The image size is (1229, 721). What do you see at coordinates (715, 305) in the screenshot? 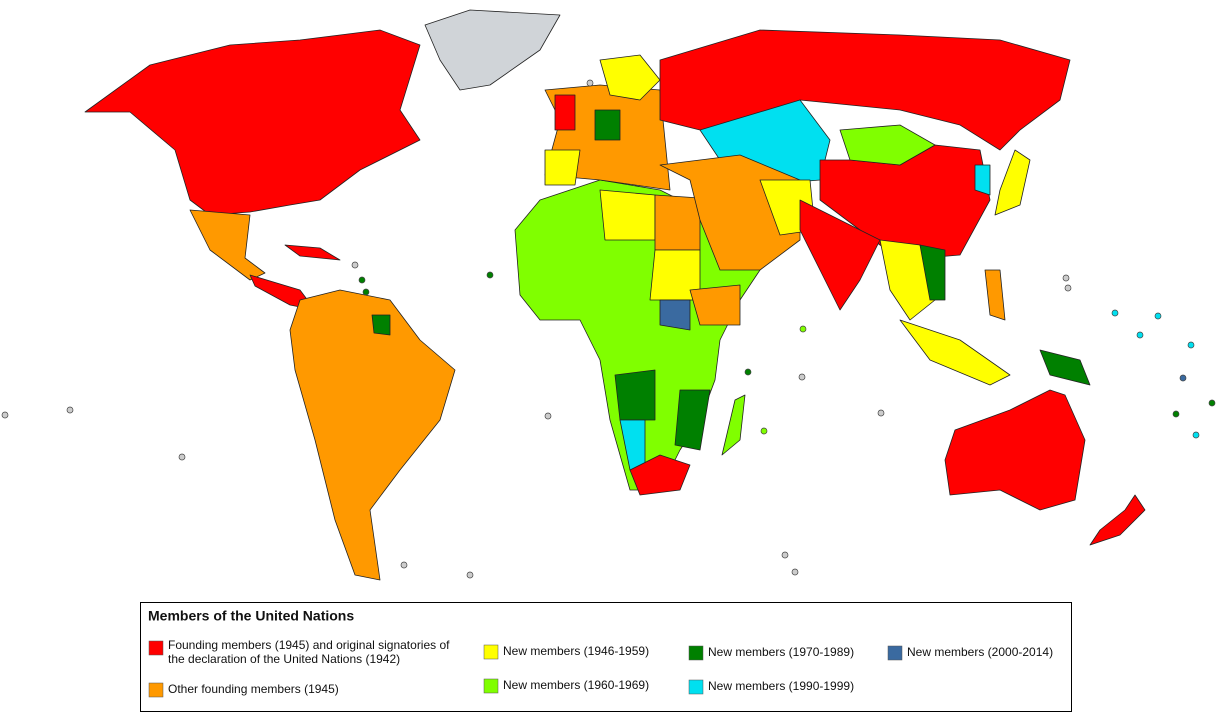
I see `ethiopia` at bounding box center [715, 305].